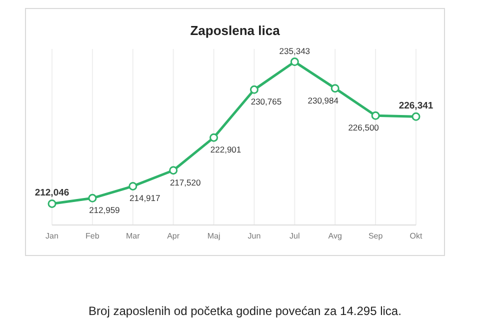 The width and height of the screenshot is (490, 326). I want to click on data-label: 226,500, so click(364, 127).